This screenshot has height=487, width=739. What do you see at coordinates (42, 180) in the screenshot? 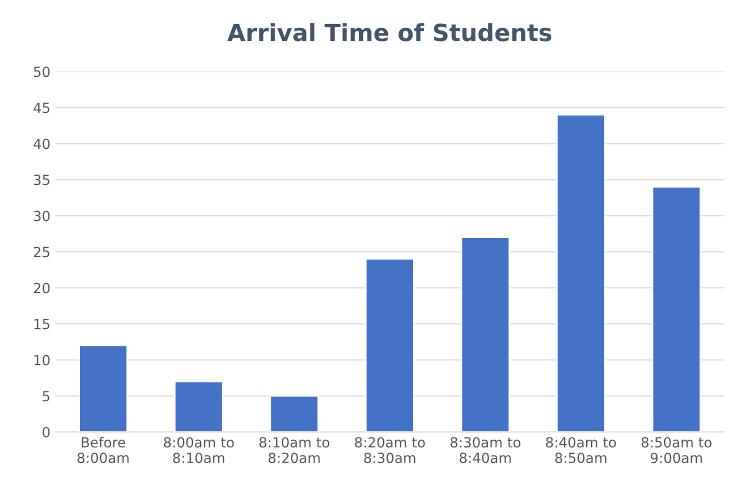
I see `y-tick-label: 35` at bounding box center [42, 180].